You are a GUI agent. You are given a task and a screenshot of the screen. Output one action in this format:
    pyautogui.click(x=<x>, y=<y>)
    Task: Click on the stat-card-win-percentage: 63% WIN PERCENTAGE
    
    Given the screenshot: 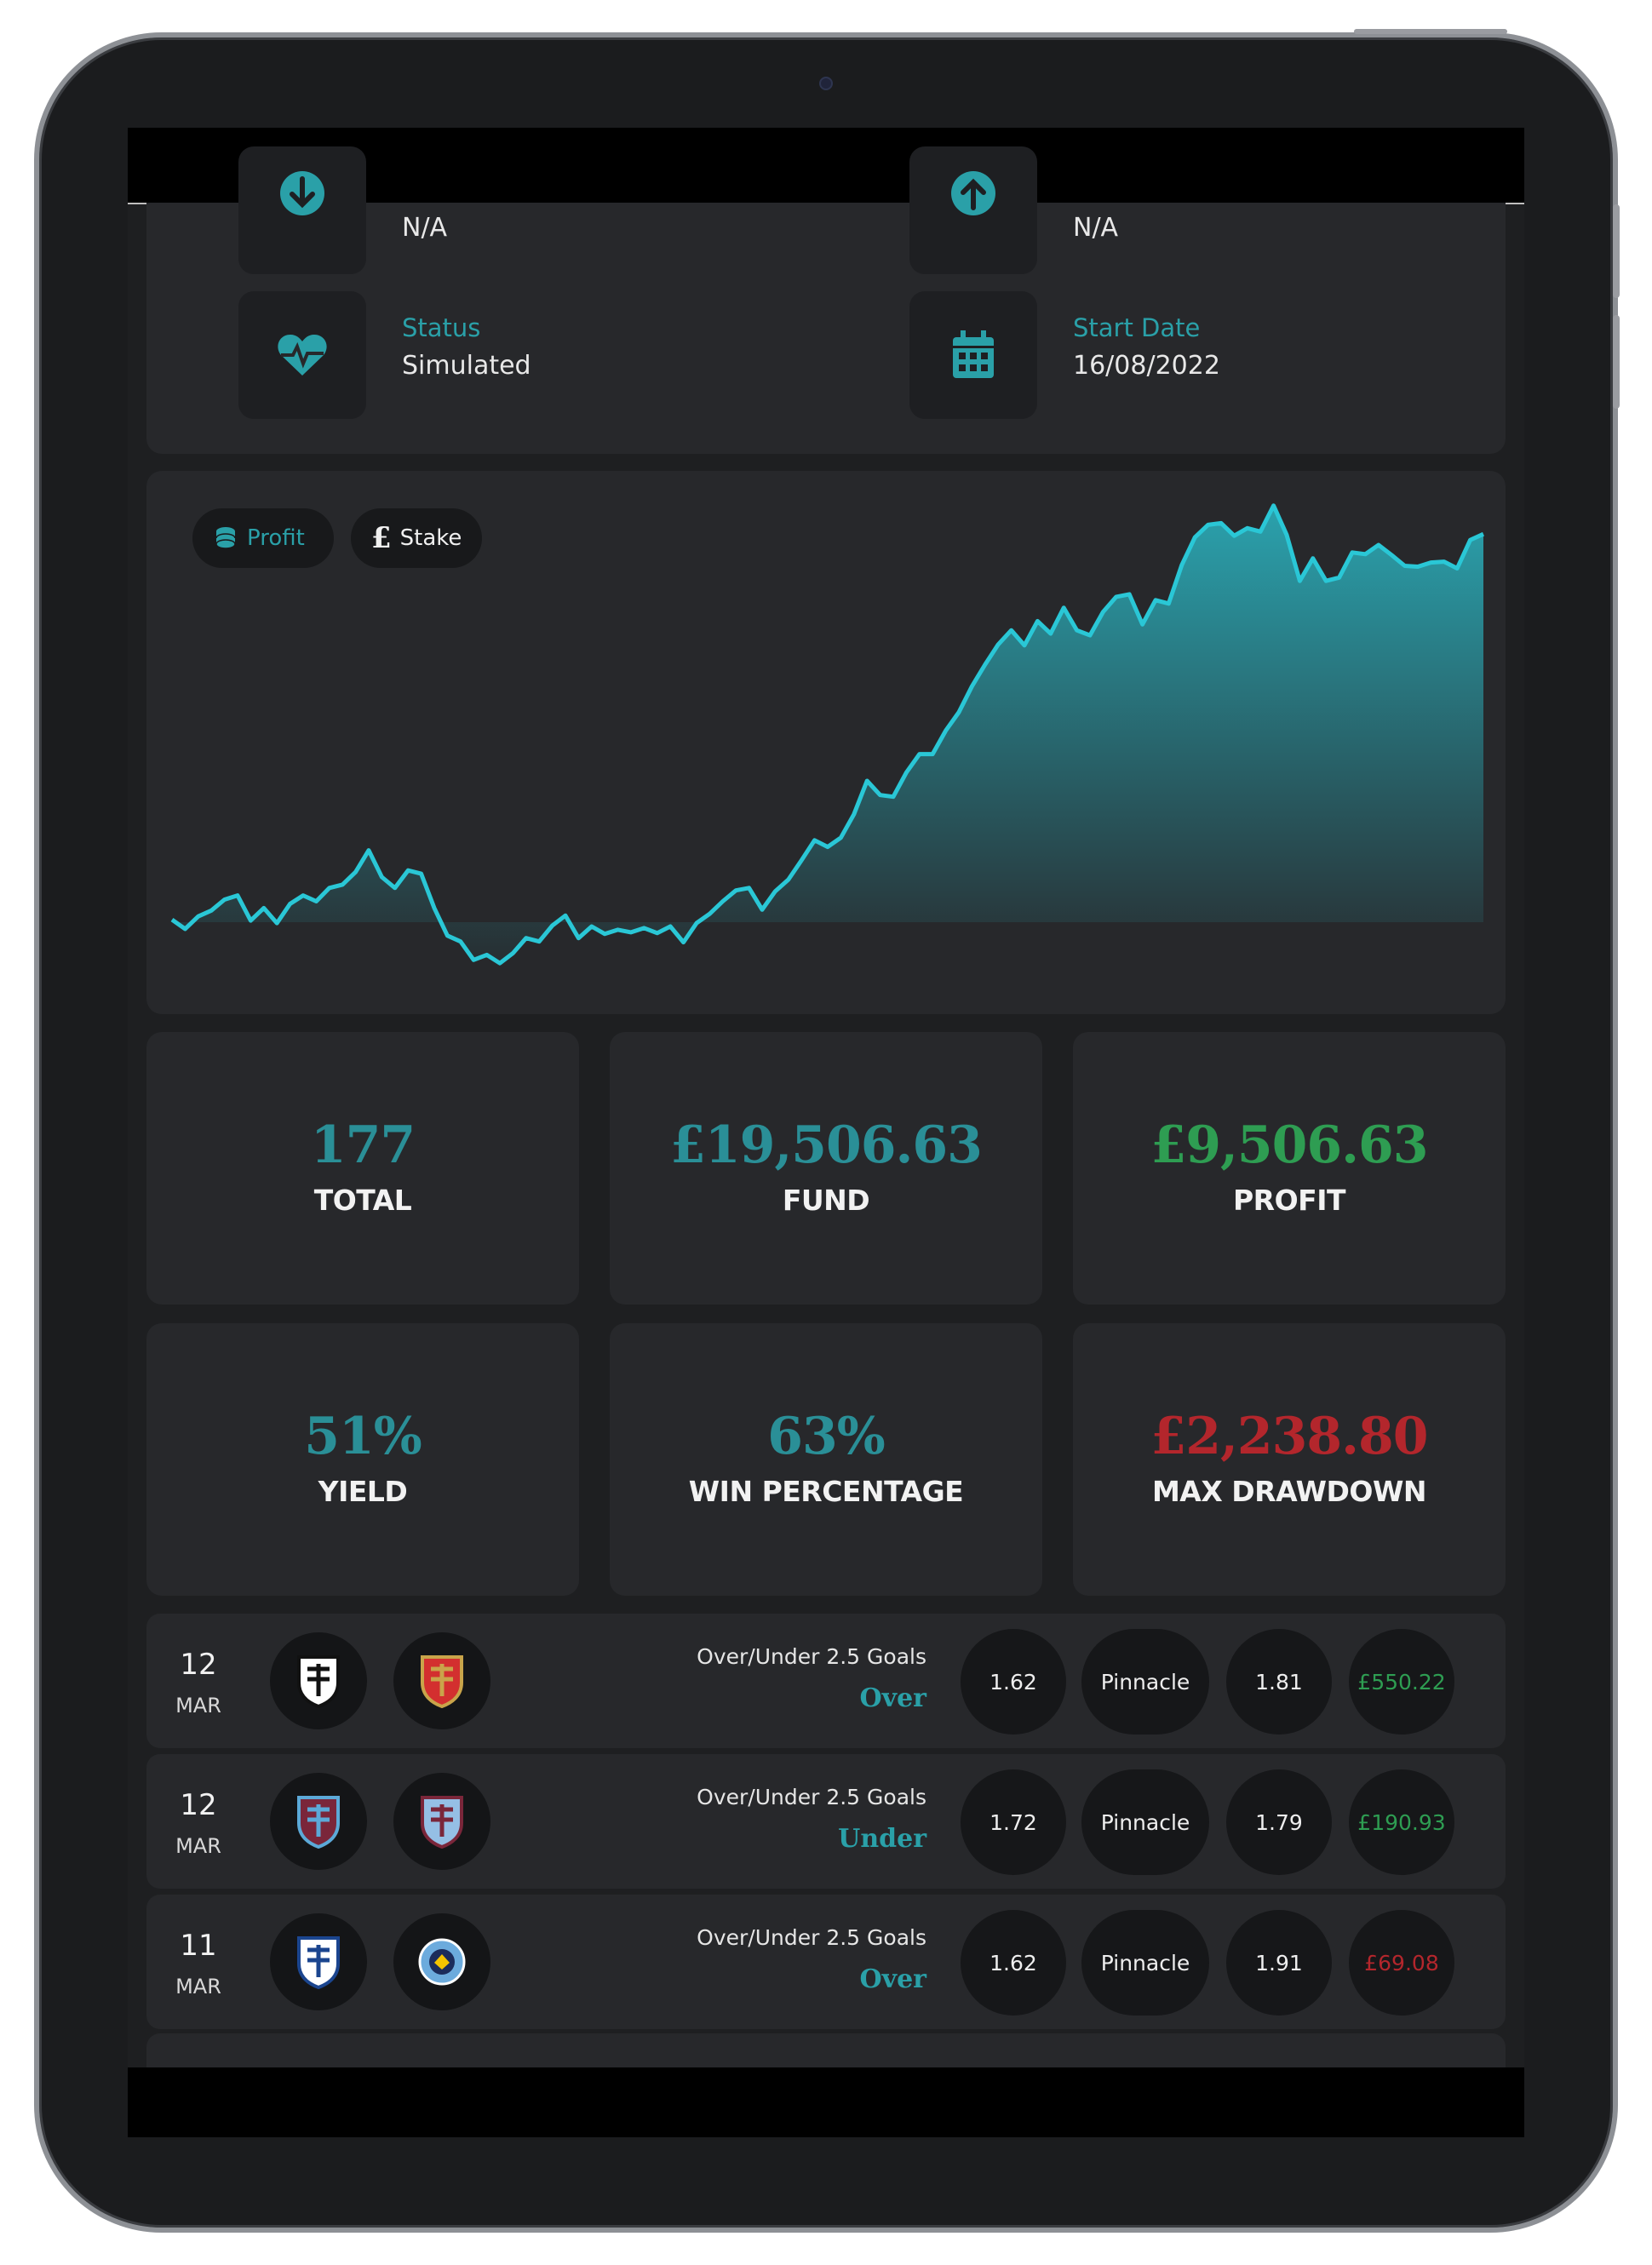 What is the action you would take?
    pyautogui.click(x=826, y=1459)
    